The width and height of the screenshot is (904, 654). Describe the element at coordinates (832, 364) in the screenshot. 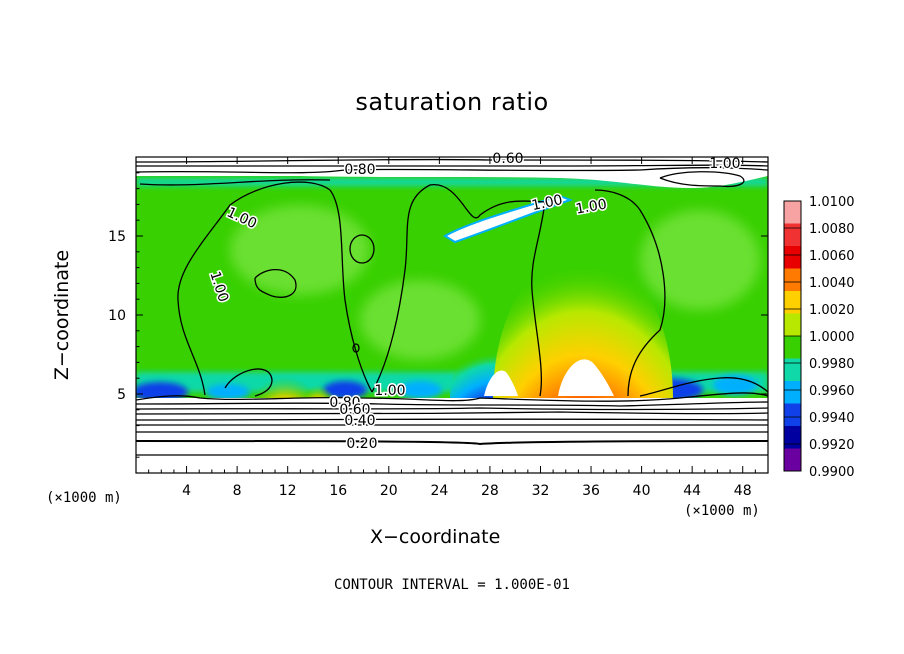

I see `colorbar-label: 0.9980` at that location.